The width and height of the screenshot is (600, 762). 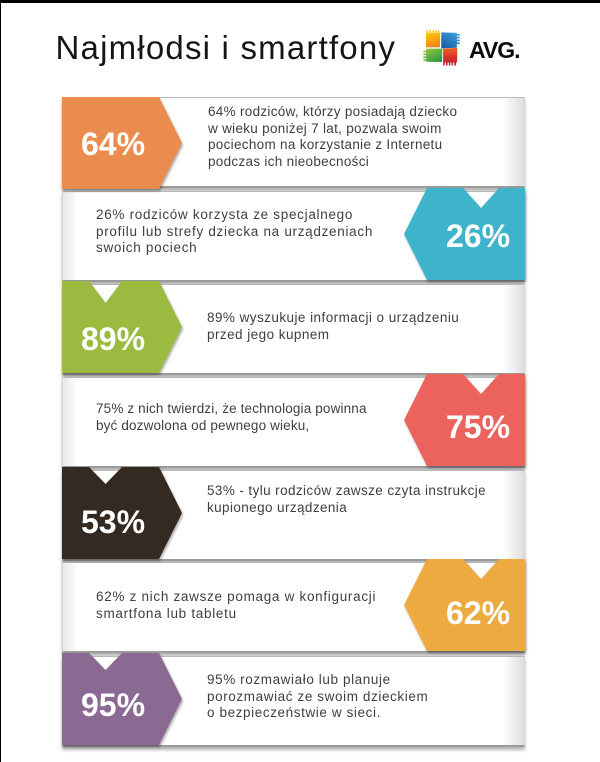 What do you see at coordinates (113, 522) in the screenshot?
I see `svg-text: 53%` at bounding box center [113, 522].